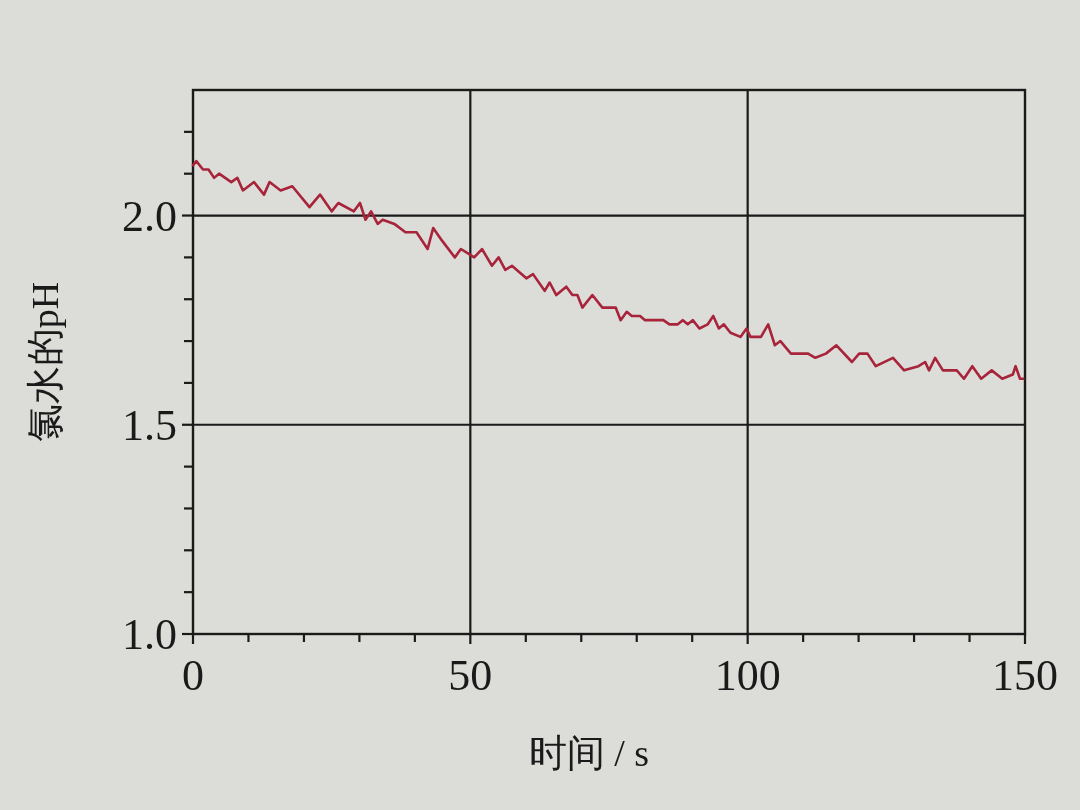  I want to click on x-tick-label: 50, so click(470, 675).